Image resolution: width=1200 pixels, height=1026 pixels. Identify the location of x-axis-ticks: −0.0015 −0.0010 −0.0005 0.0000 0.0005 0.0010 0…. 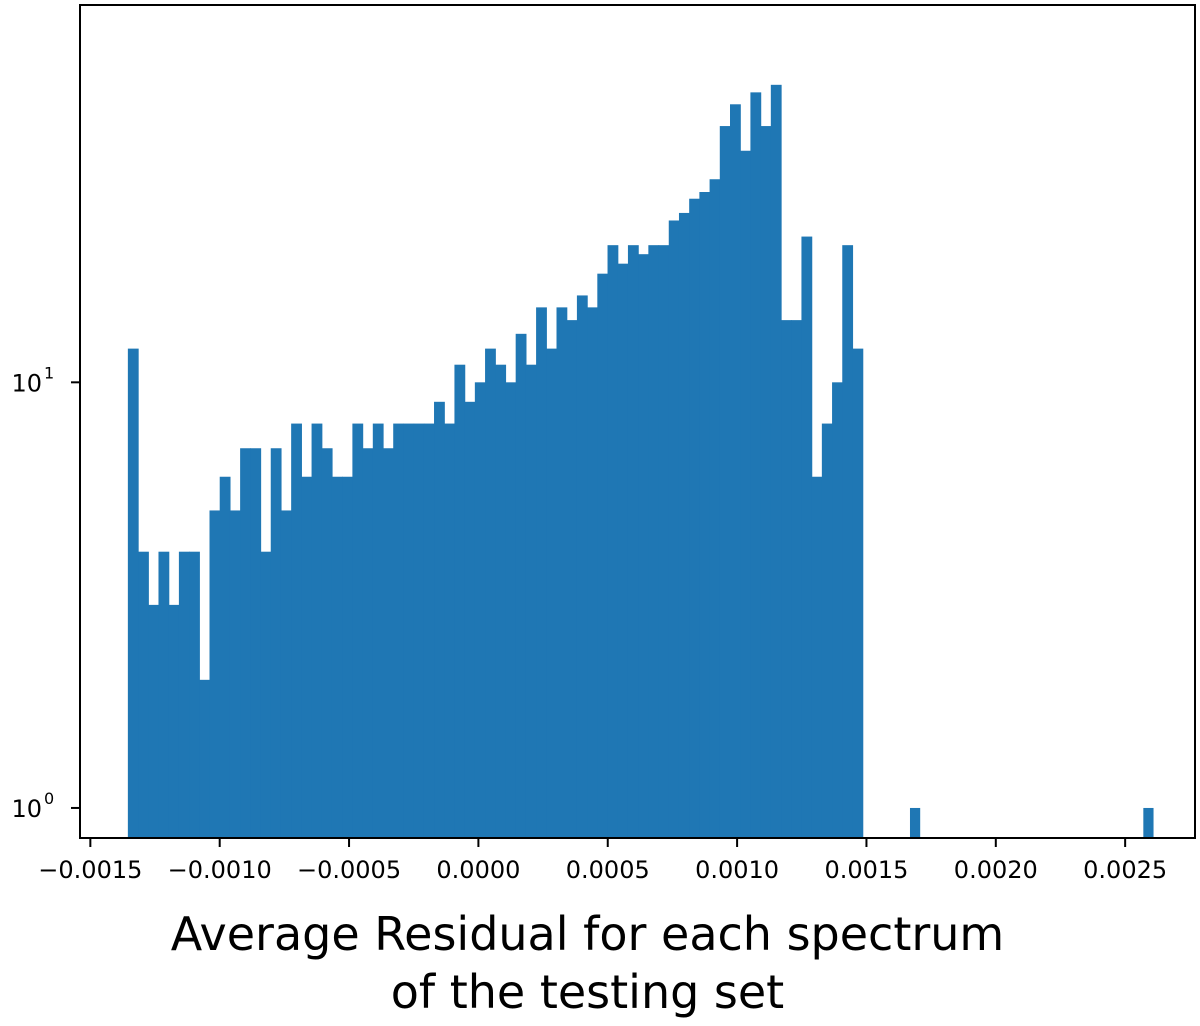
(602, 861).